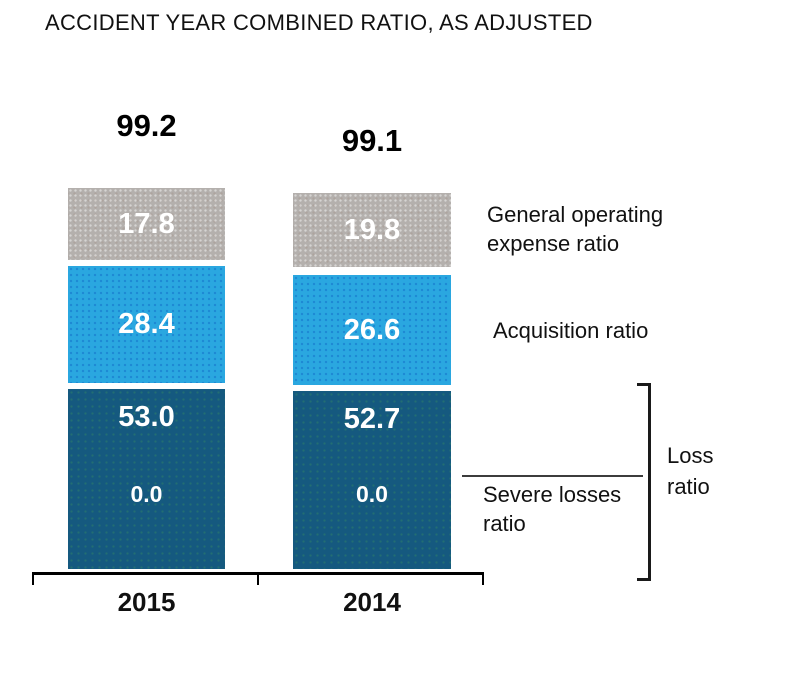 This screenshot has height=675, width=800. Describe the element at coordinates (504, 523) in the screenshot. I see `annotation-severe-losses-line2: ratio` at that location.